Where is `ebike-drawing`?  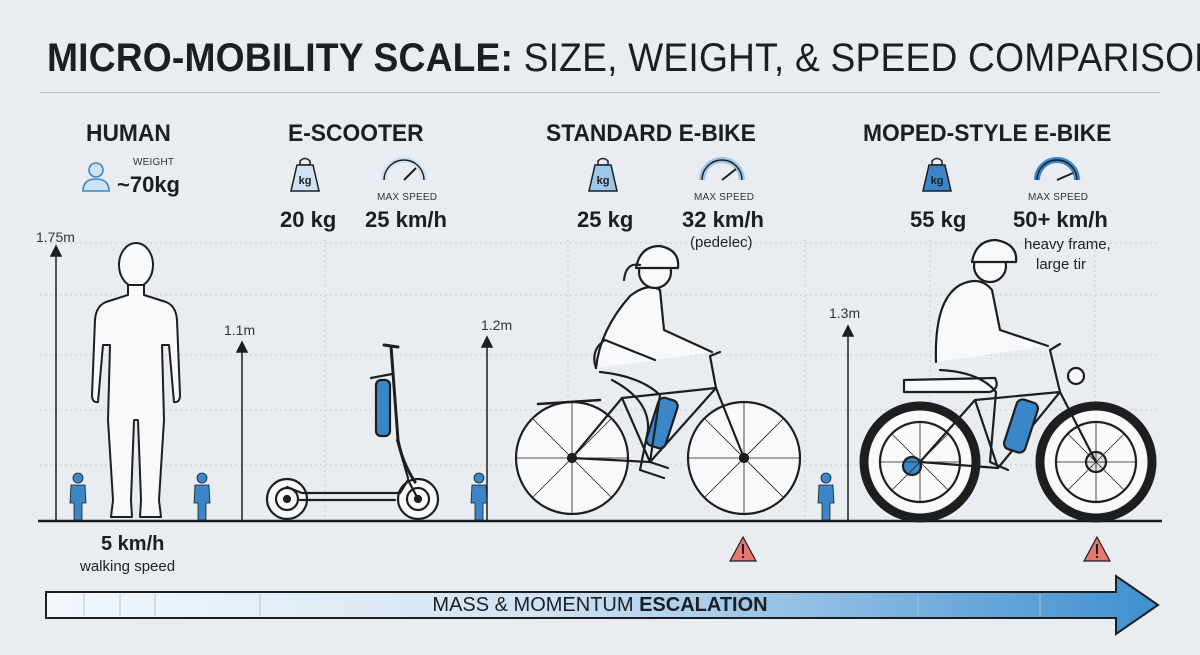
ebike-drawing is located at coordinates (658, 380).